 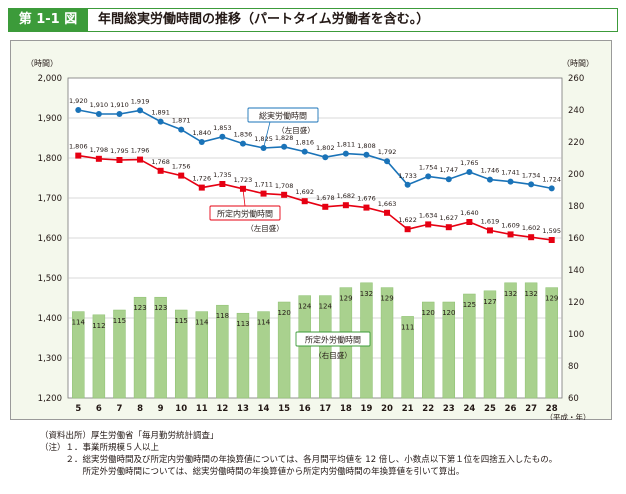 I want to click on right-tick-label: 80, so click(x=573, y=367).